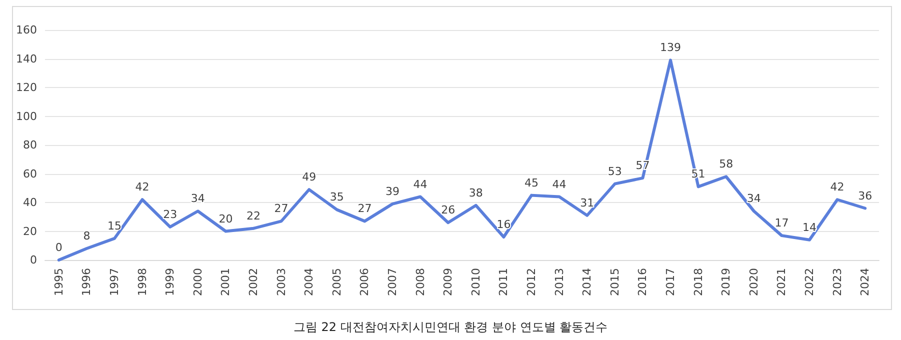  Describe the element at coordinates (58, 247) in the screenshot. I see `data-label: 0` at that location.